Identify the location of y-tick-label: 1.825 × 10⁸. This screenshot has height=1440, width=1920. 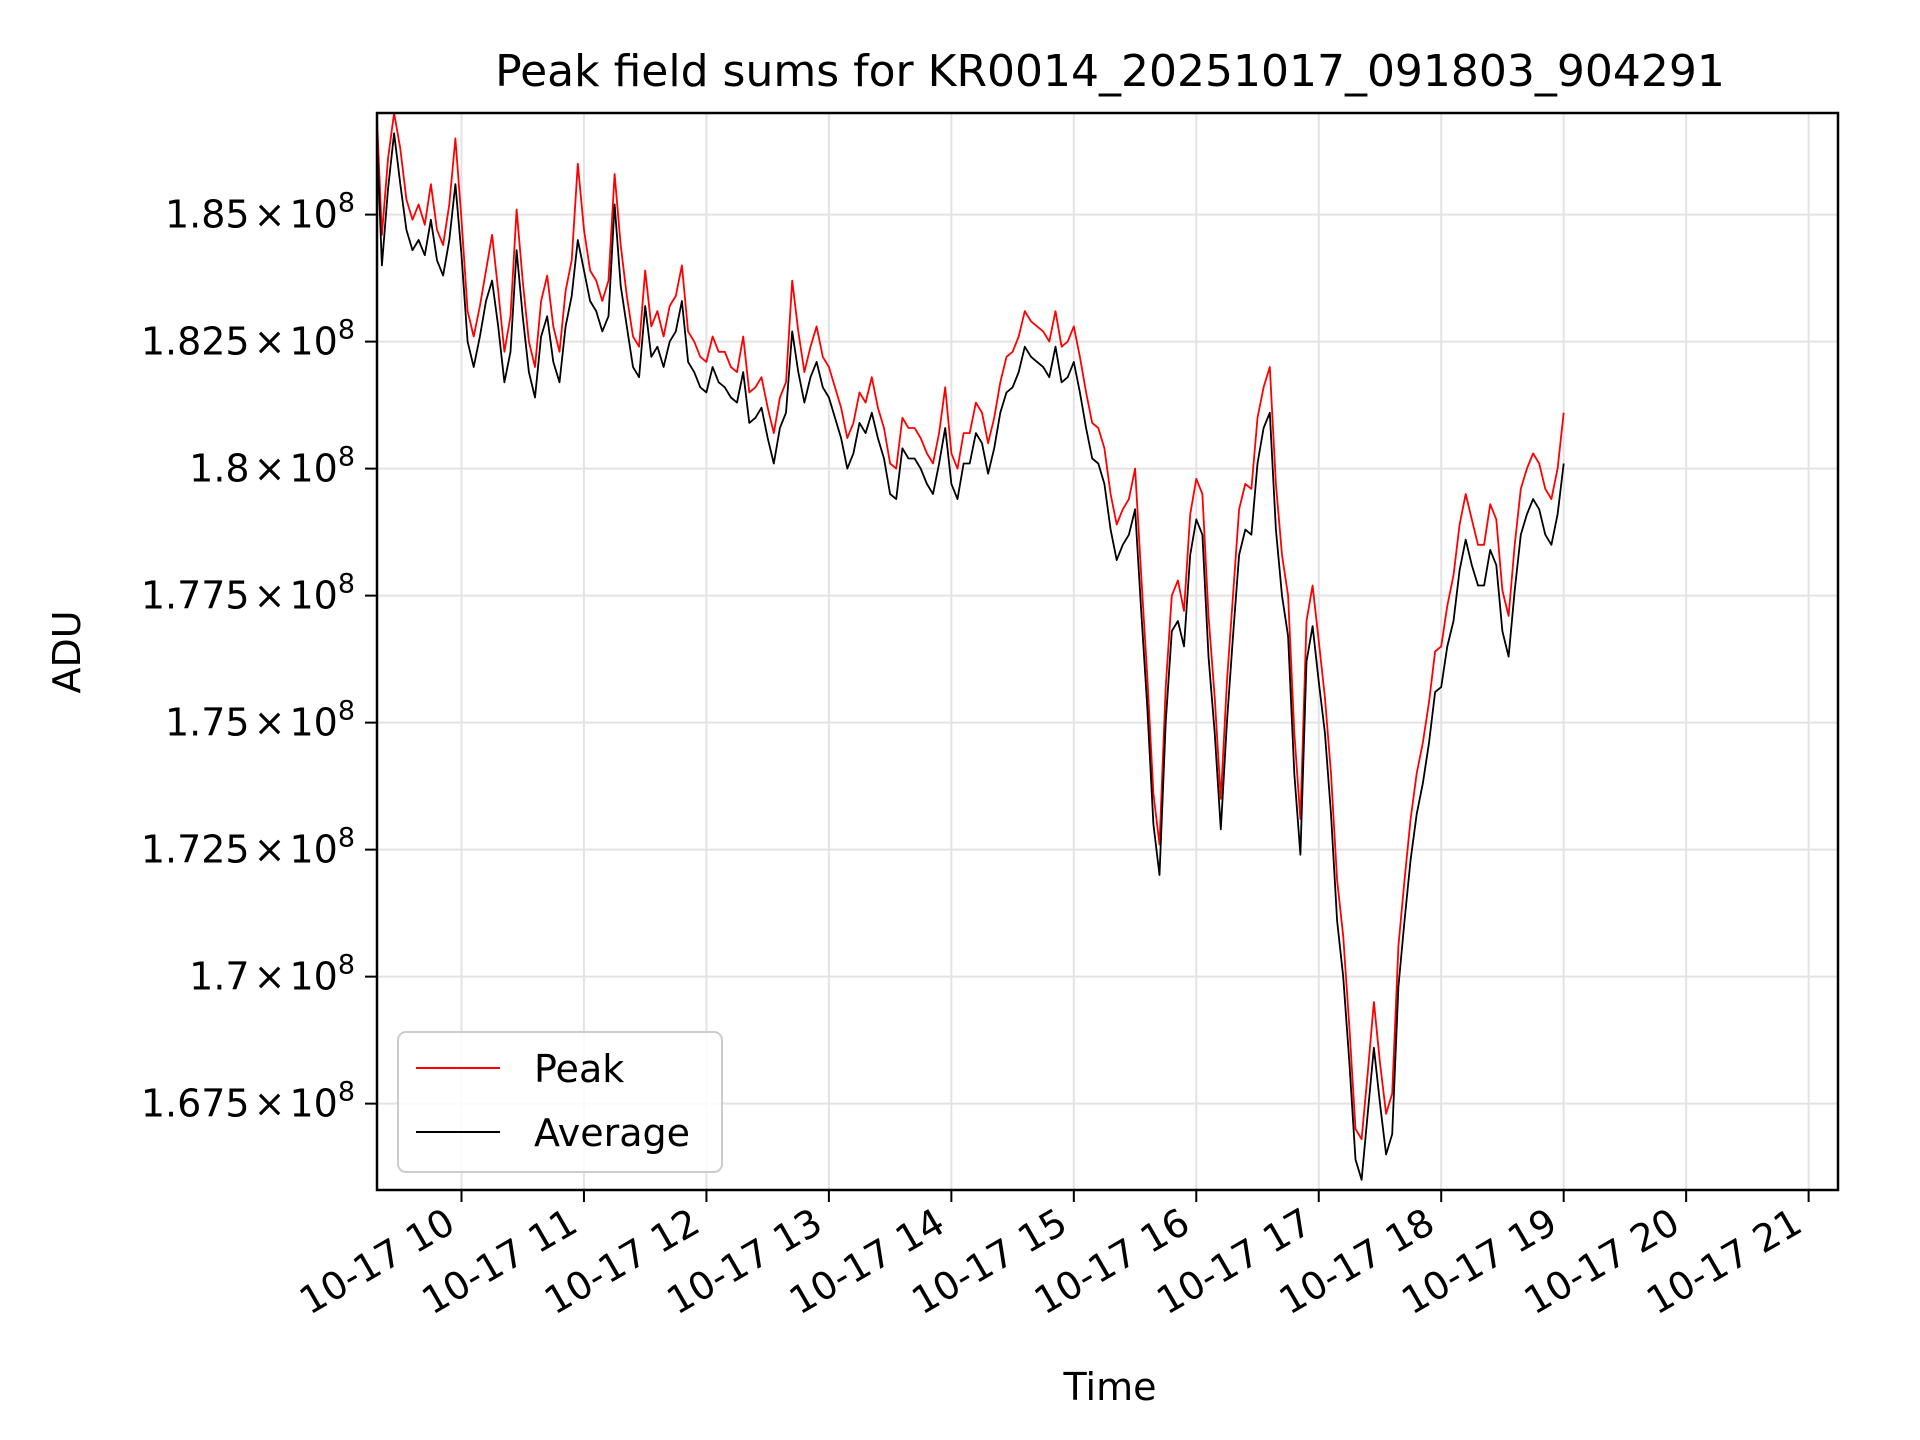
(248, 339).